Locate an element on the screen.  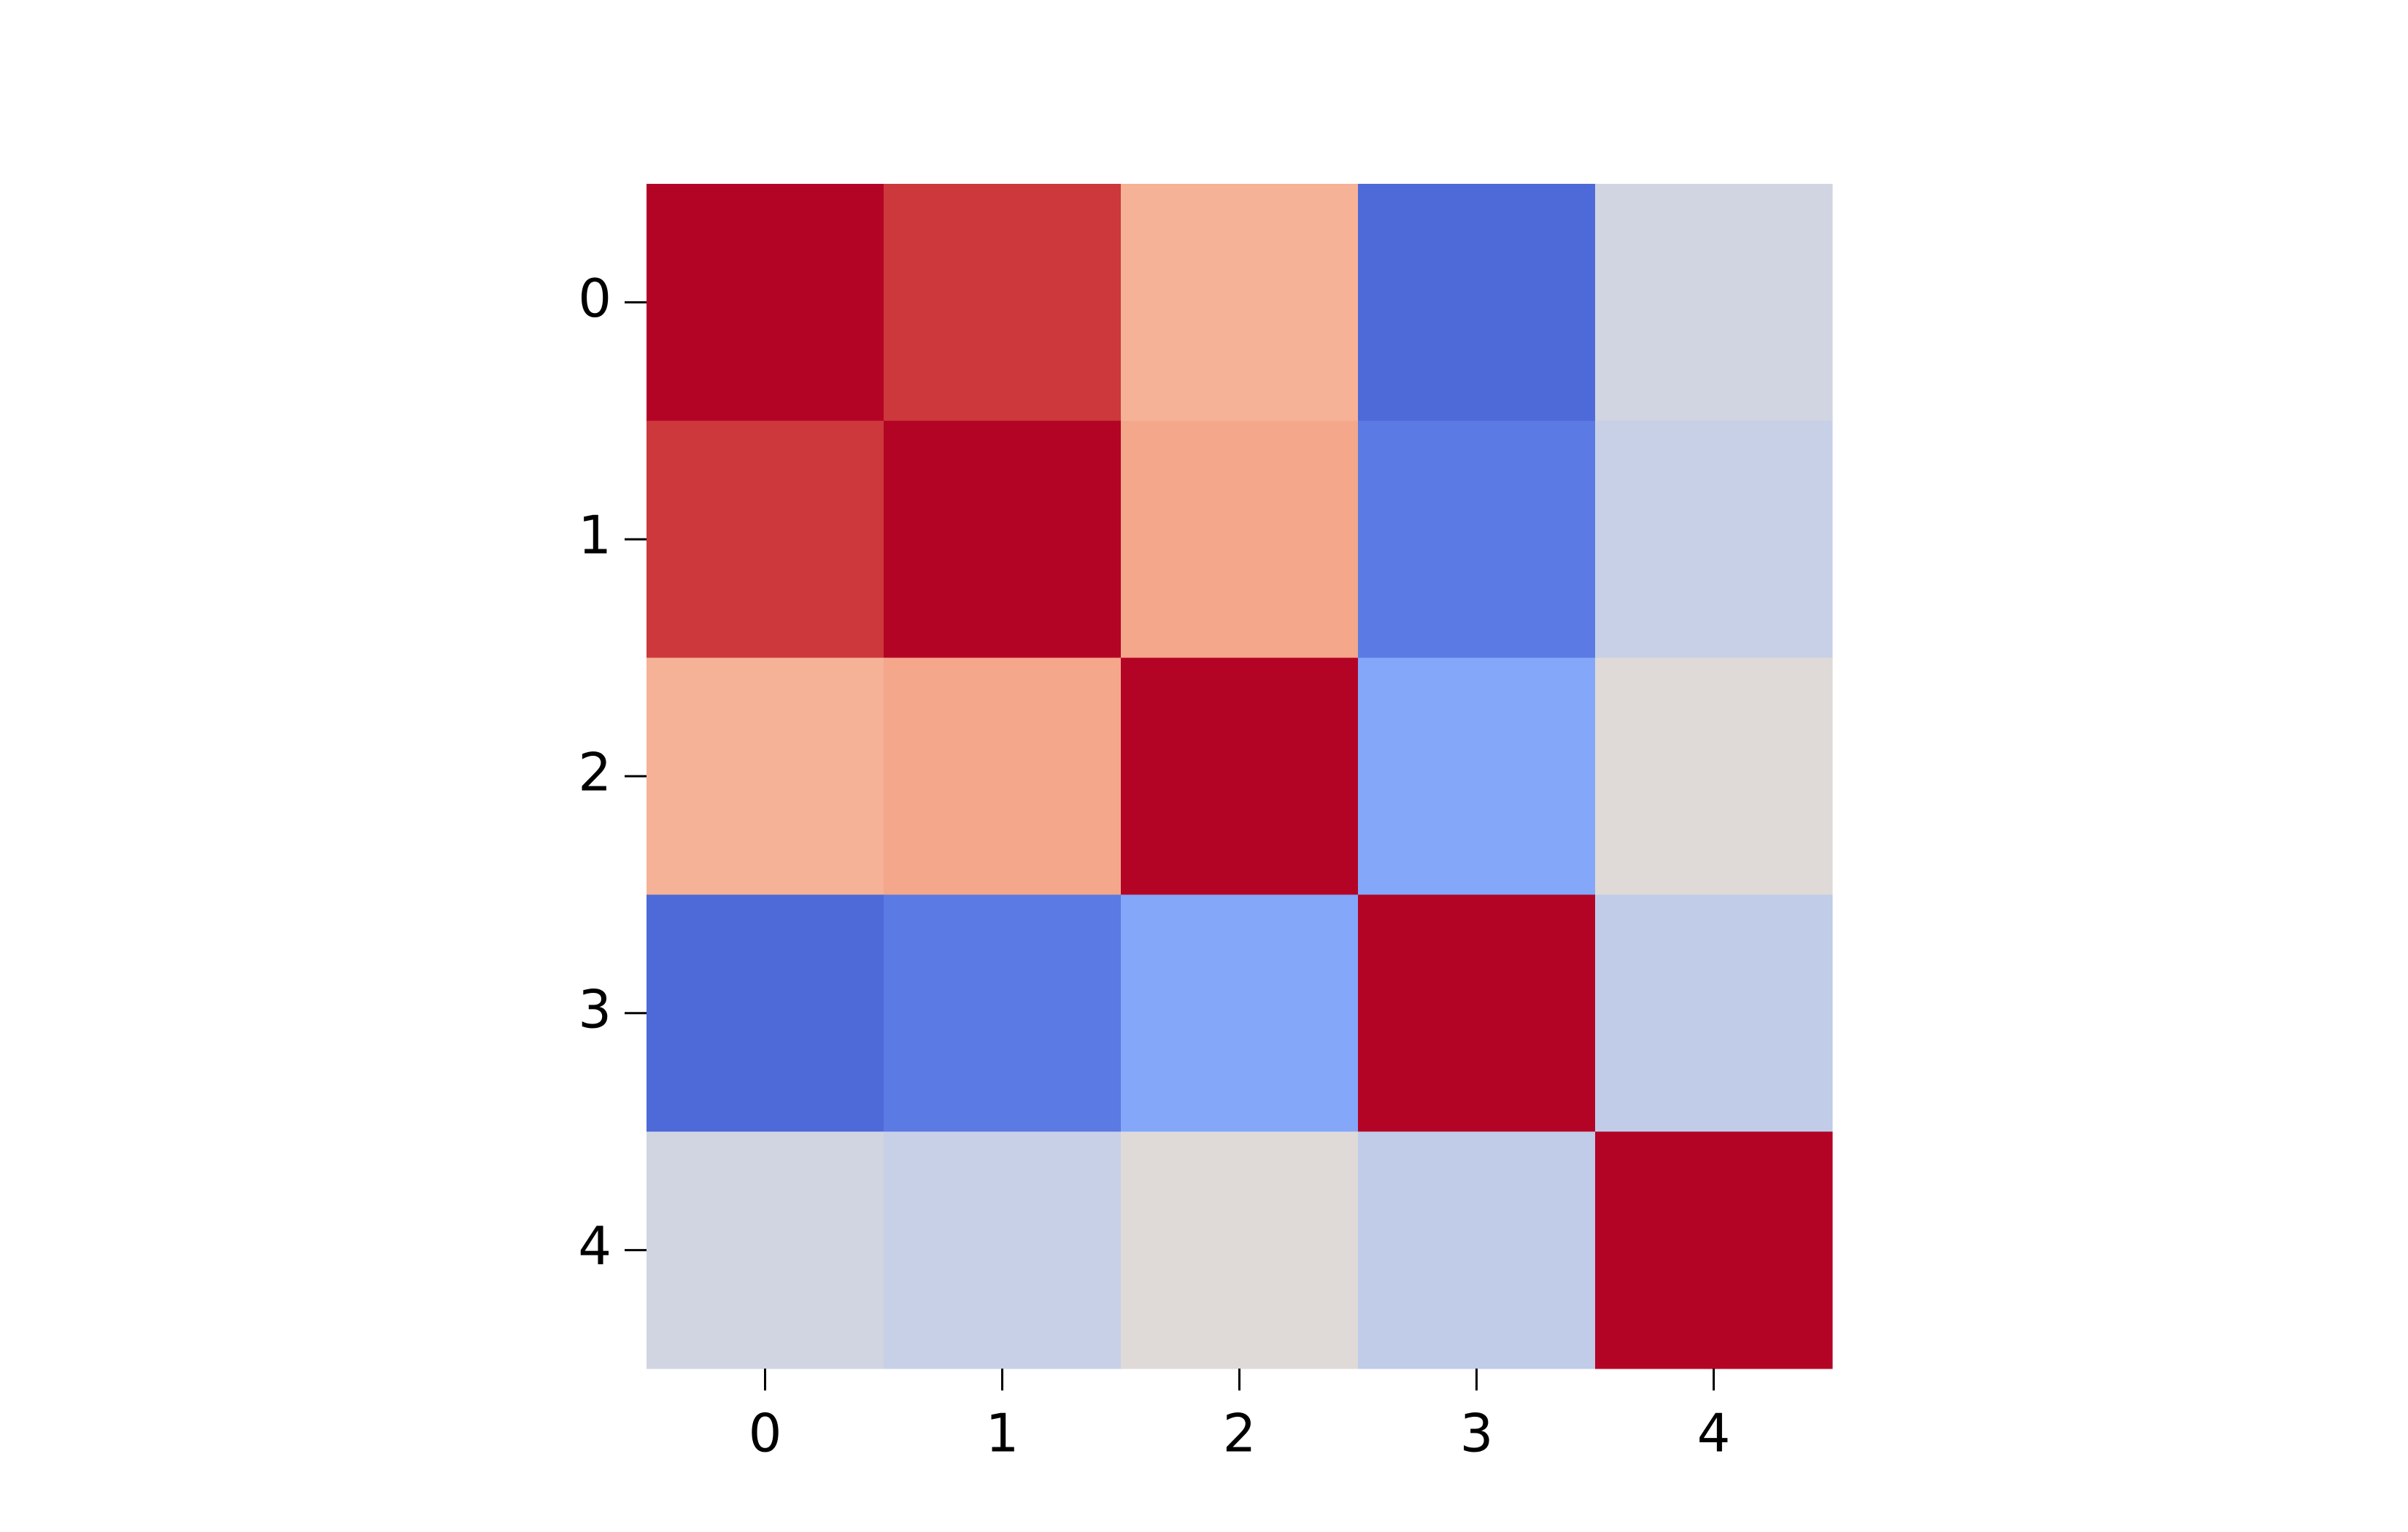
x-tick-label: 4 is located at coordinates (1714, 1434).